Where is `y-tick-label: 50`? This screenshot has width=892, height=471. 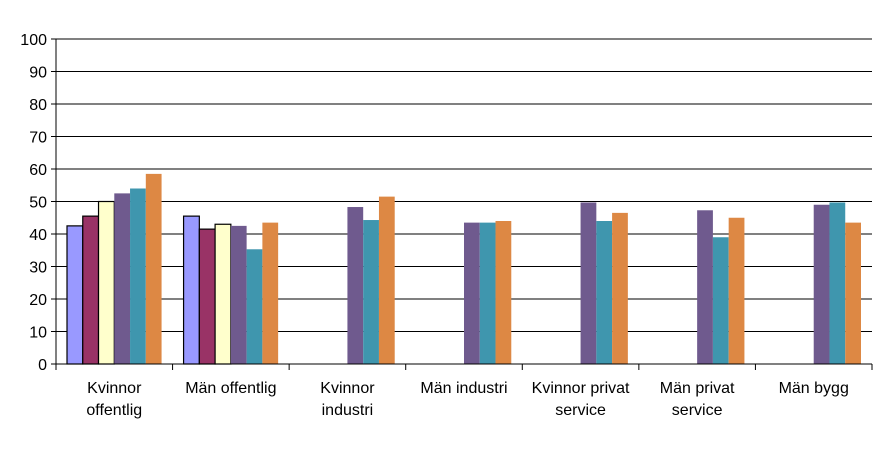 y-tick-label: 50 is located at coordinates (38, 203).